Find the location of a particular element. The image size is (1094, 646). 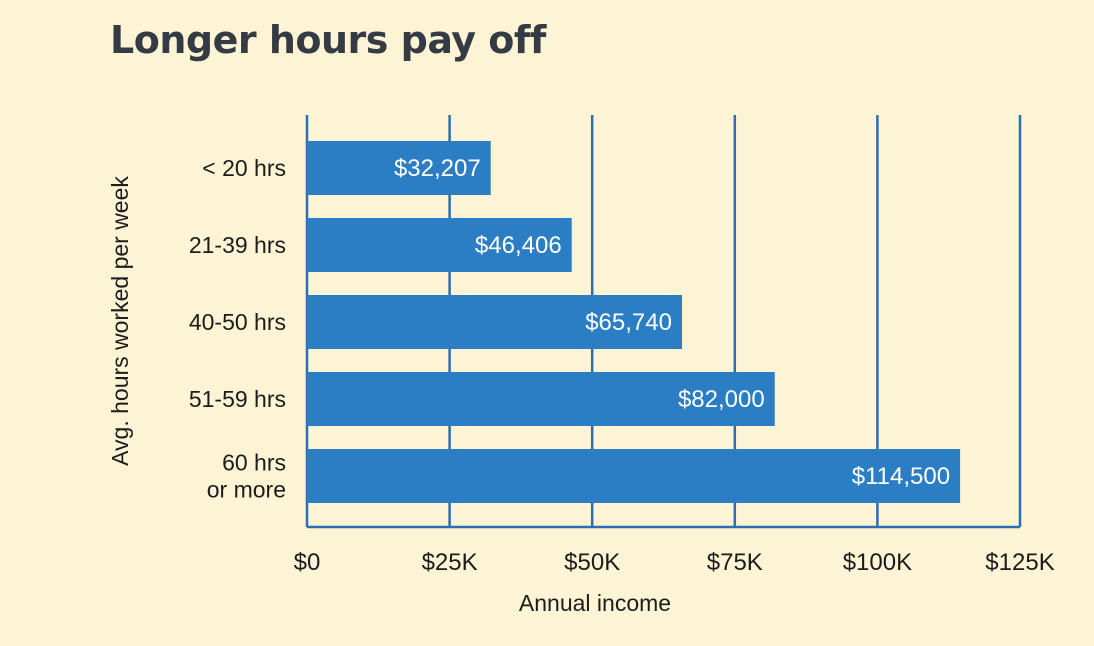

category-label: or more is located at coordinates (246, 490).